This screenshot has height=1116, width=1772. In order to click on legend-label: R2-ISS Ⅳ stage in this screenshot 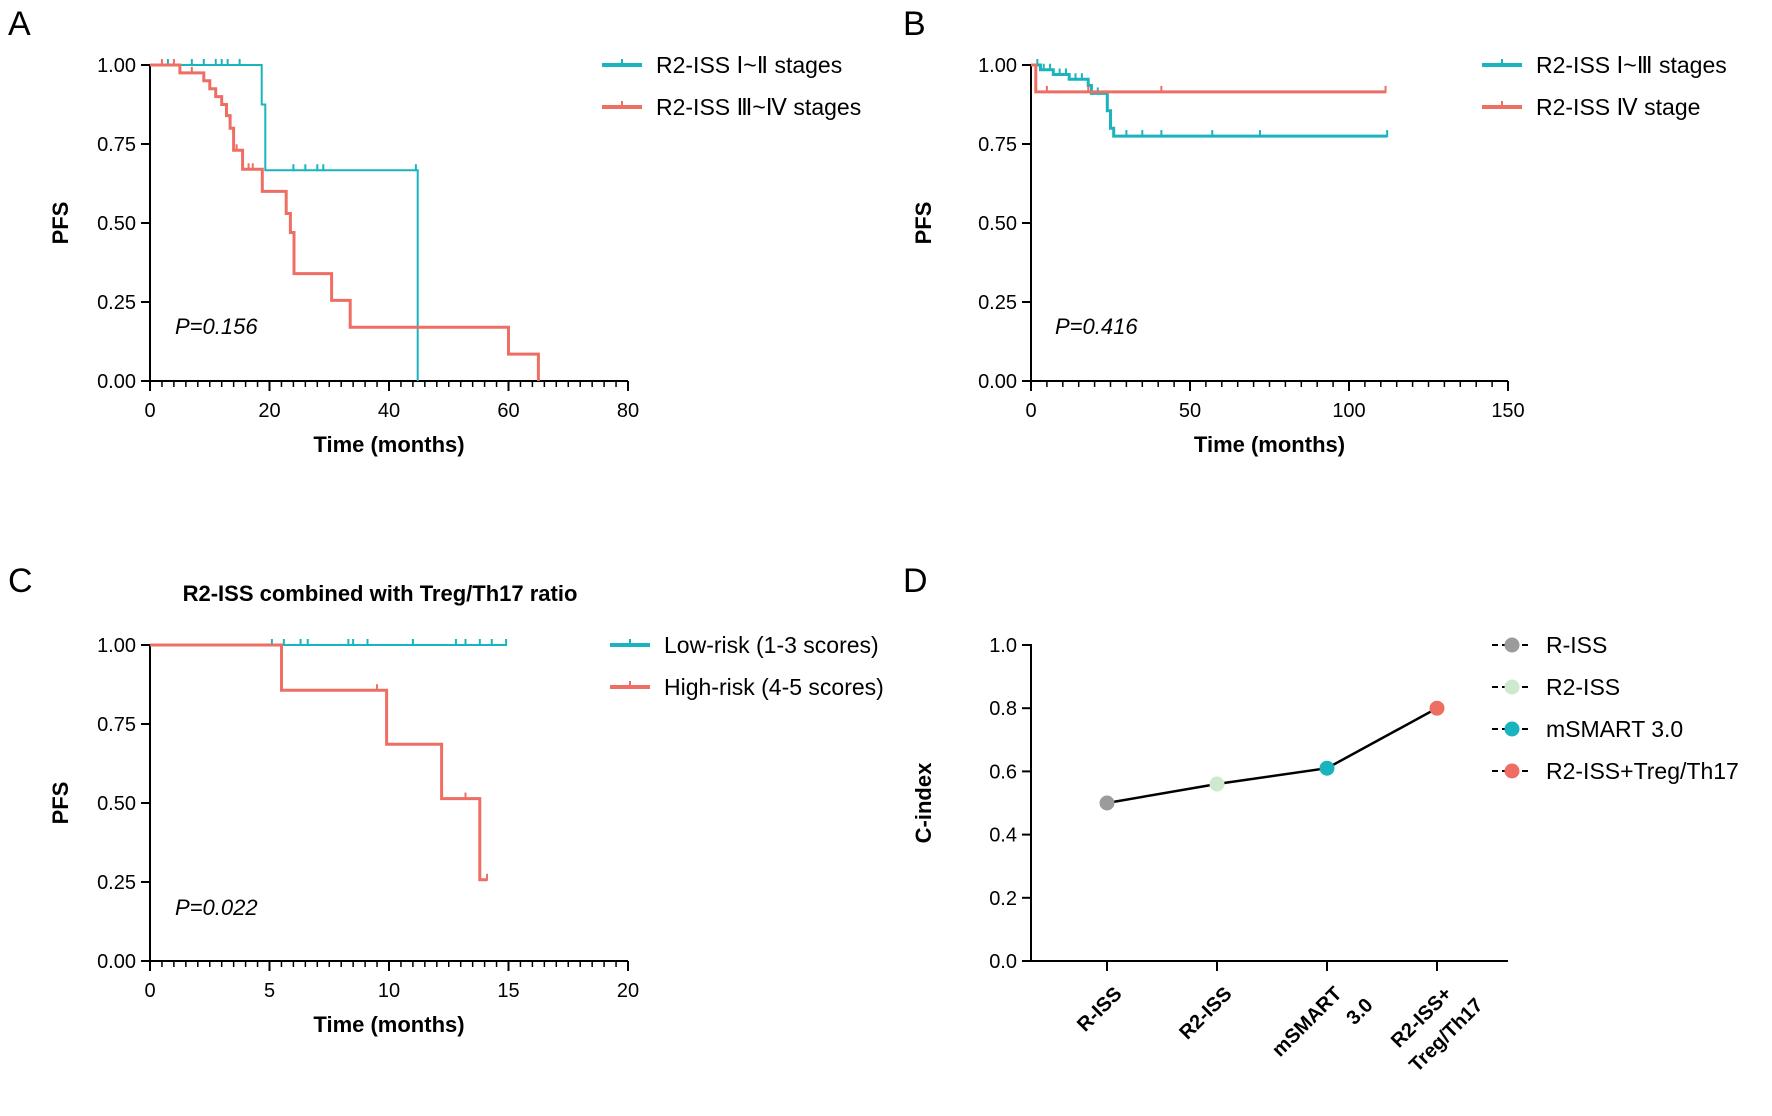, I will do `click(1618, 107)`.